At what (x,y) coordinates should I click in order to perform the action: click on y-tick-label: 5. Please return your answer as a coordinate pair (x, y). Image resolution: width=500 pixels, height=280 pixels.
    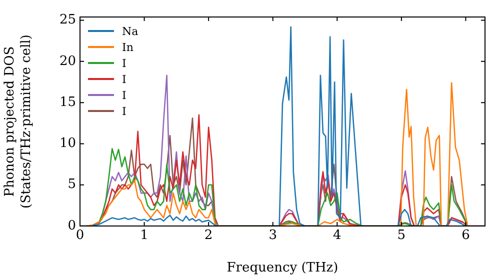
    Looking at the image, I should click on (72, 184).